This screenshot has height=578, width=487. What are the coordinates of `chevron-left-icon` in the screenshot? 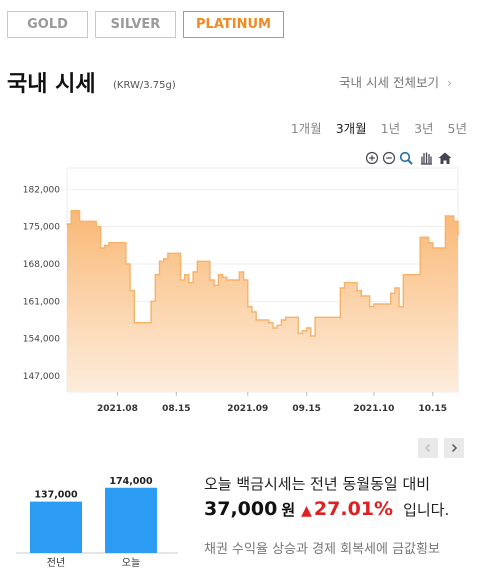 It's located at (428, 448).